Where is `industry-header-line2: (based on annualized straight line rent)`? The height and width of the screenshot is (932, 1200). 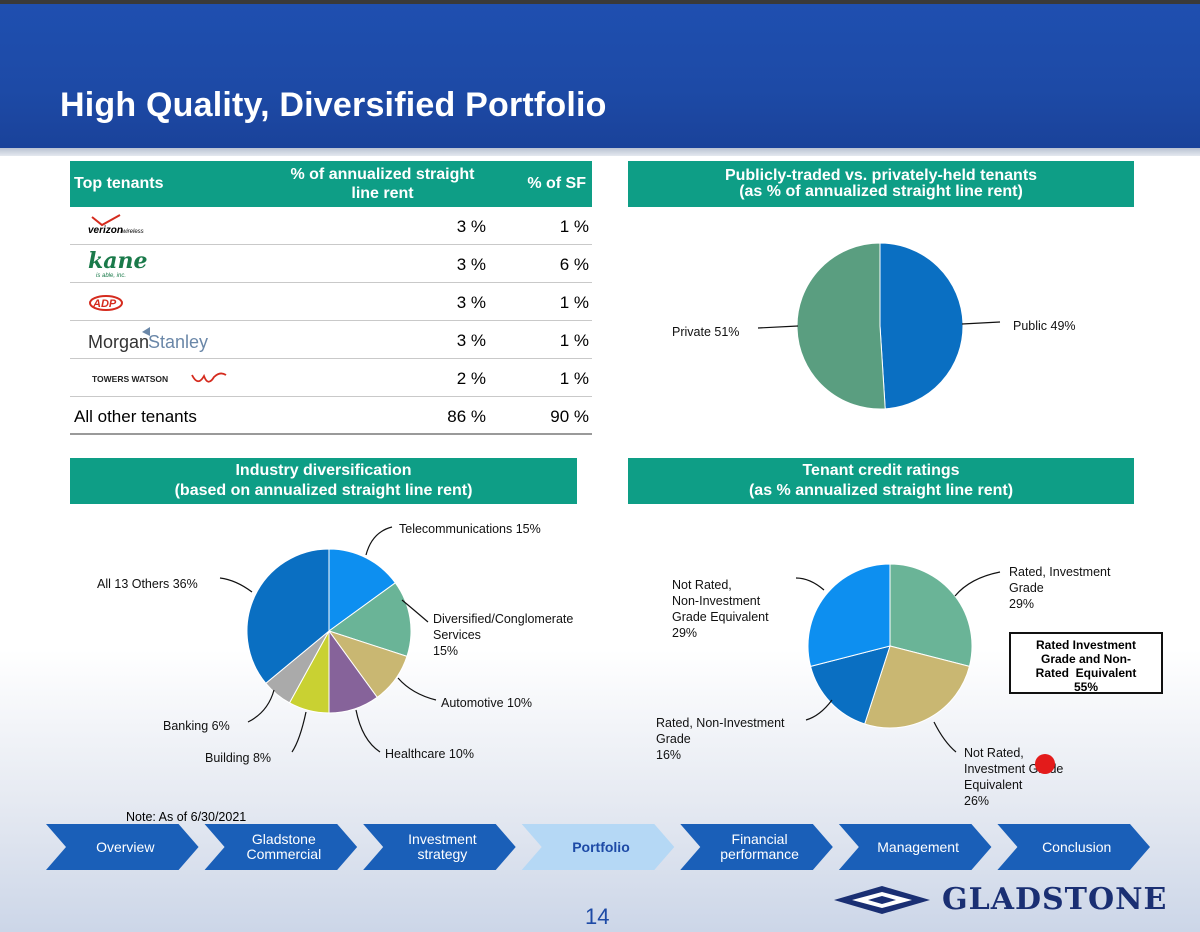 industry-header-line2: (based on annualized straight line rent) is located at coordinates (323, 490).